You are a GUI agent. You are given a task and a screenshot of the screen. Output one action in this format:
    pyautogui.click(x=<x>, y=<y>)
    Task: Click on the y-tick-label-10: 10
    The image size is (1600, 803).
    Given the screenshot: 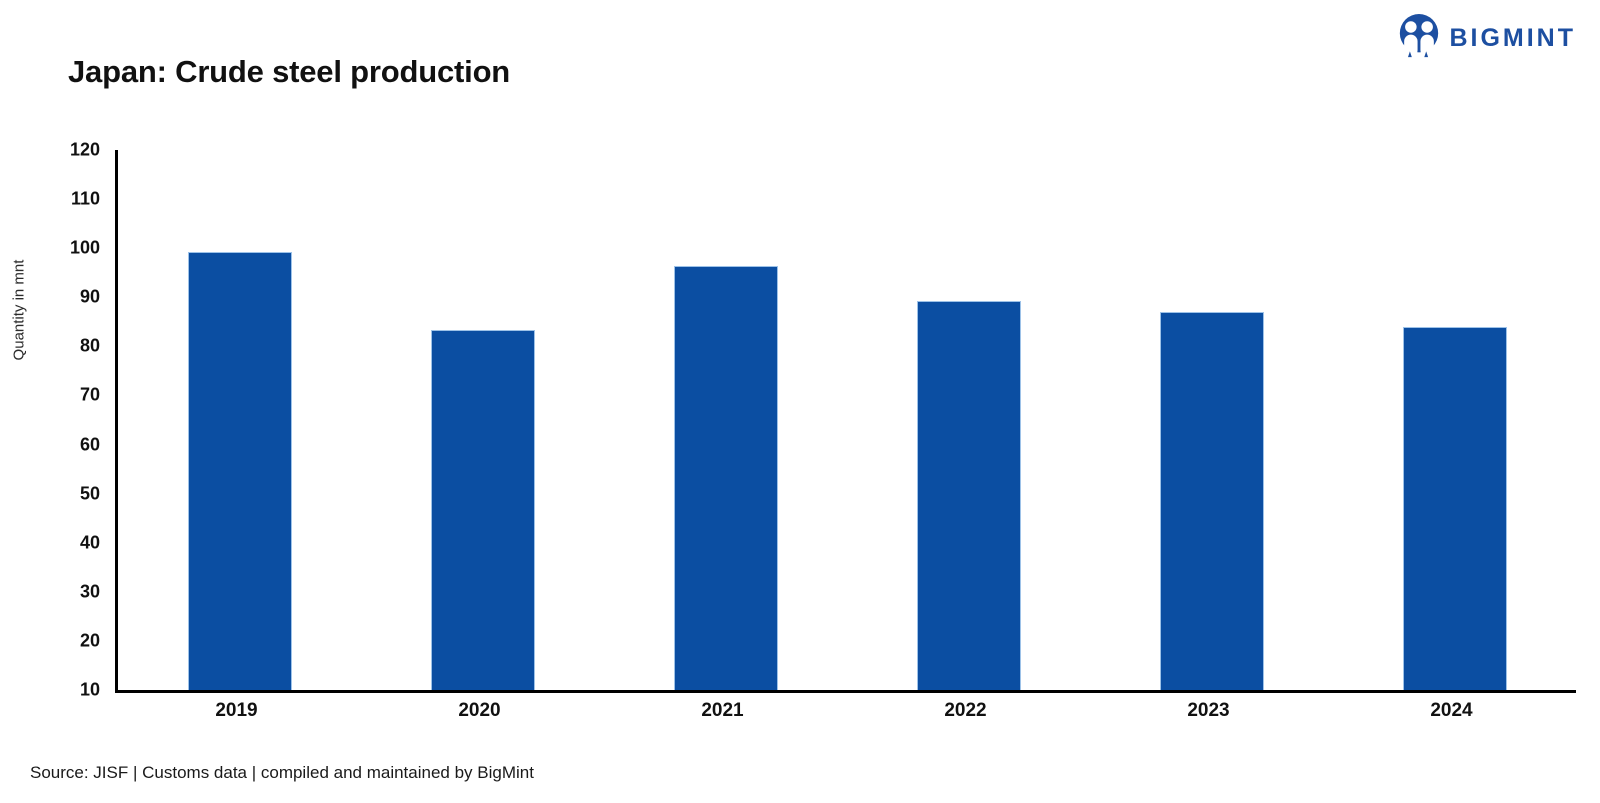 What is the action you would take?
    pyautogui.click(x=89, y=689)
    